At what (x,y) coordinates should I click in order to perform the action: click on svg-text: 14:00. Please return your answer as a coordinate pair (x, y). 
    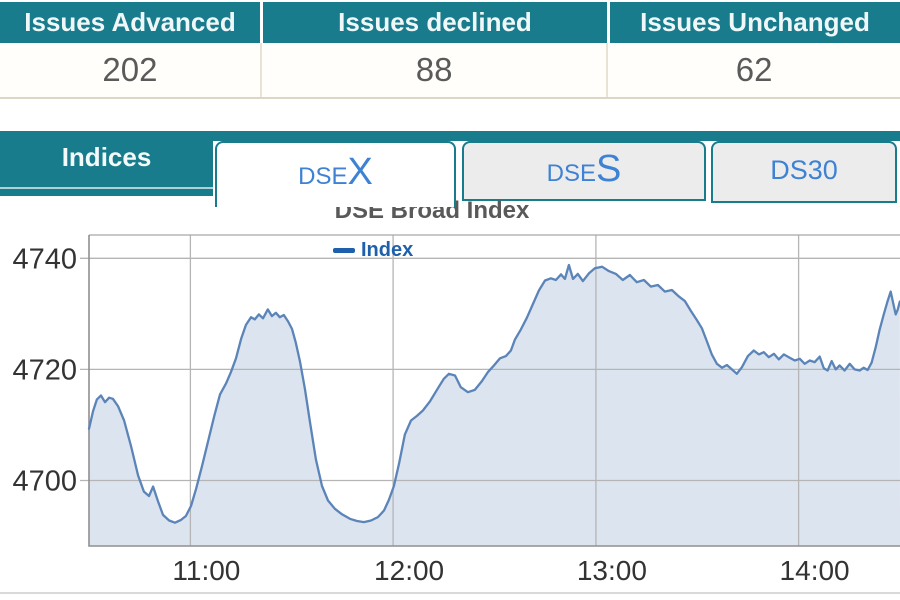
    Looking at the image, I should click on (815, 570).